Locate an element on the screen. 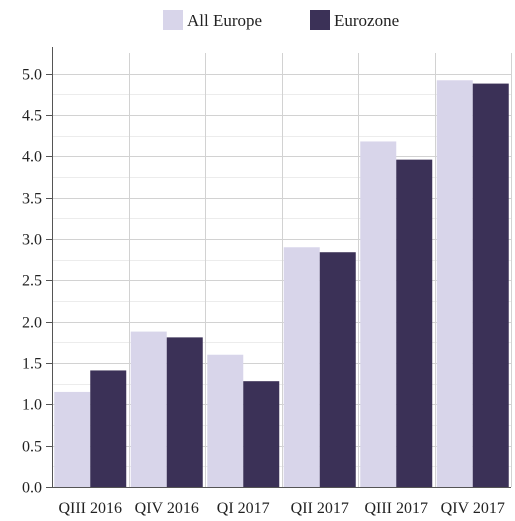  x-tick-label: QIII 2017 is located at coordinates (396, 508).